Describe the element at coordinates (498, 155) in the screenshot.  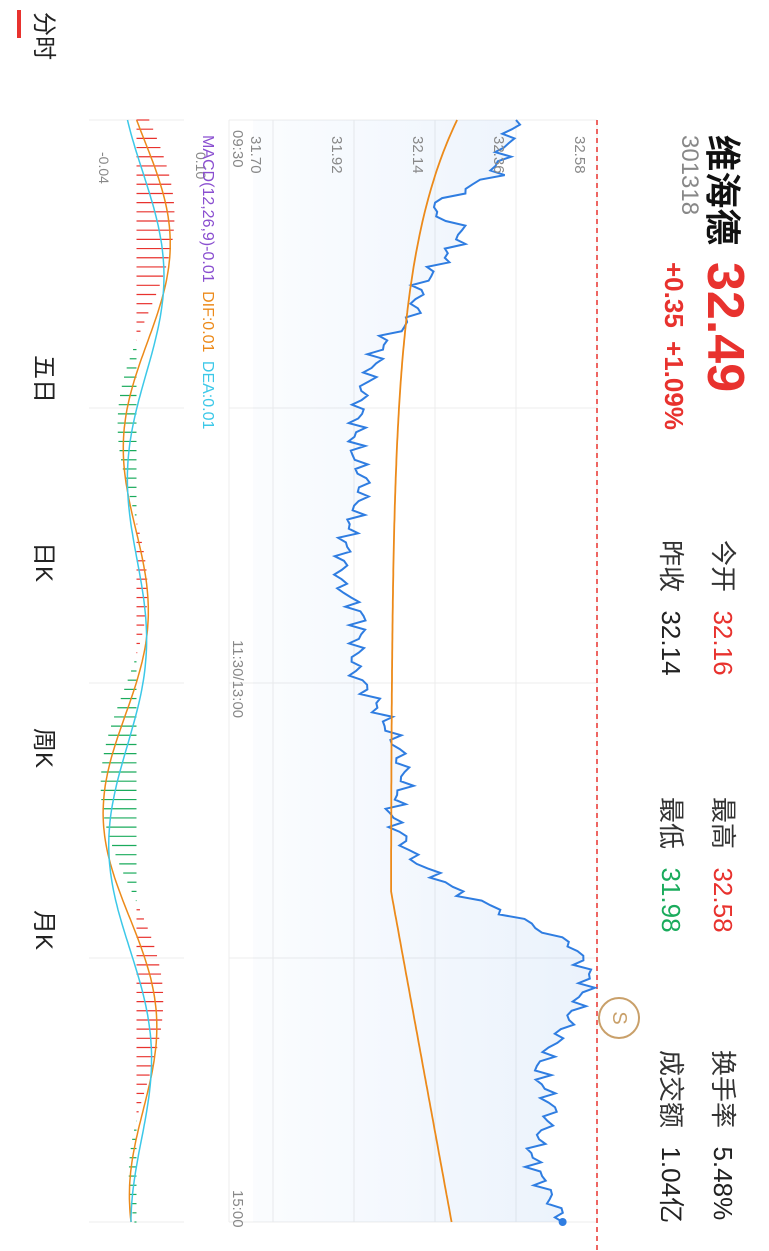
I see `y-tick-label: 32.36` at that location.